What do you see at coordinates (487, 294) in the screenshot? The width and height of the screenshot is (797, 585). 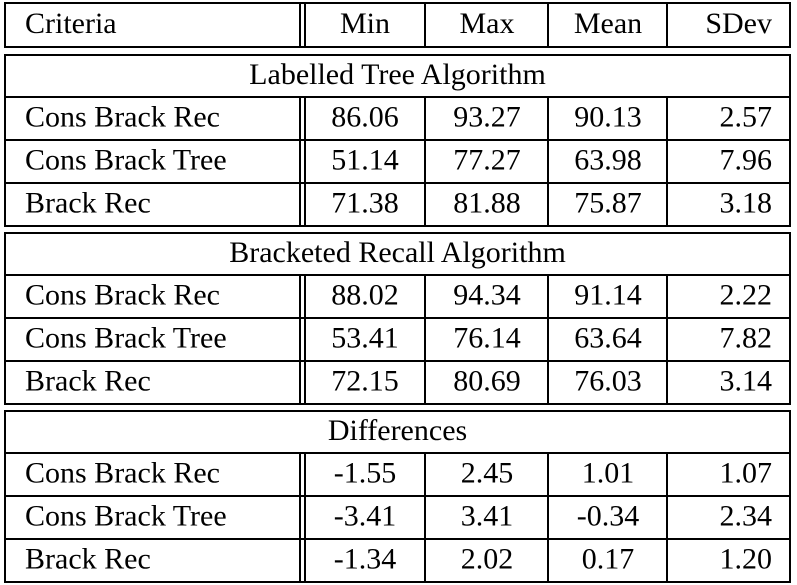 I see `cell: 94.34` at bounding box center [487, 294].